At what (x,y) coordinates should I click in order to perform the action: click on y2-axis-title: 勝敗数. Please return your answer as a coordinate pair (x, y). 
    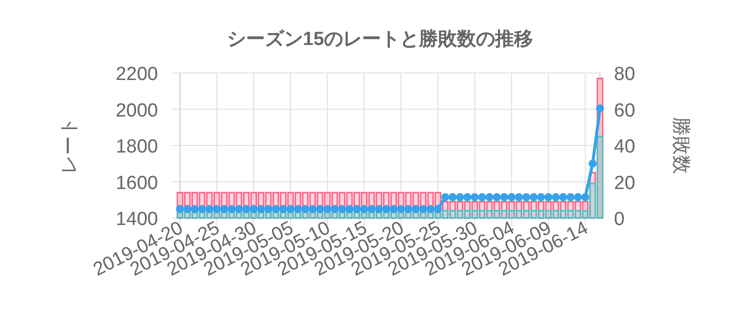
    Looking at the image, I should click on (680, 145).